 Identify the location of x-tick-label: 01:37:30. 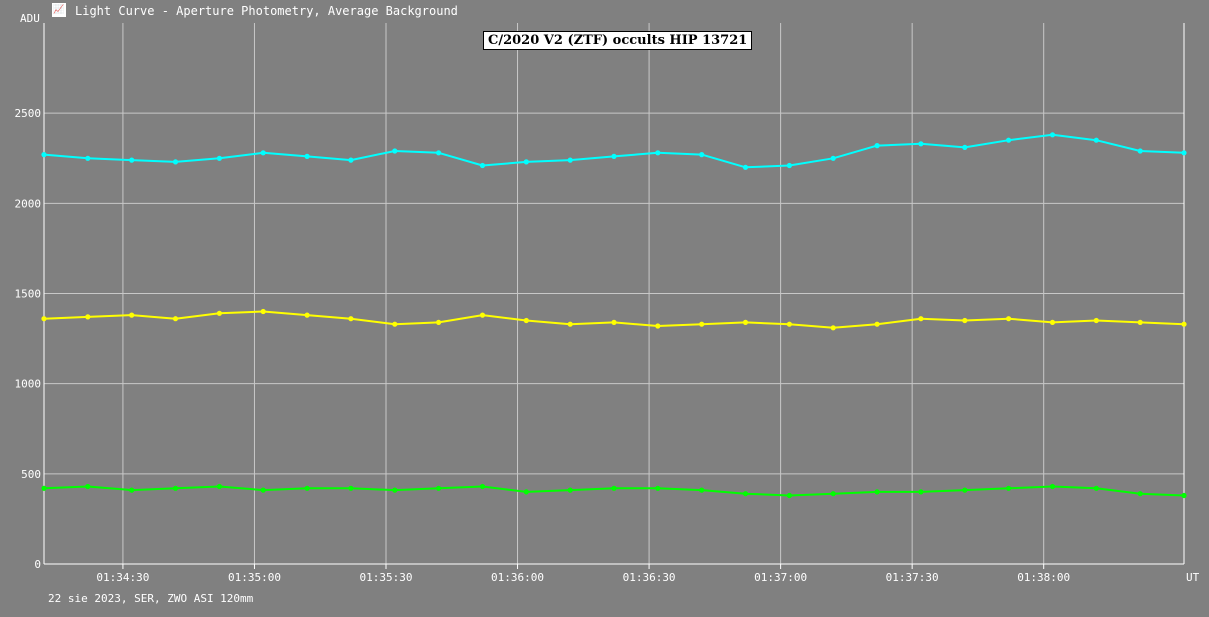
(912, 577).